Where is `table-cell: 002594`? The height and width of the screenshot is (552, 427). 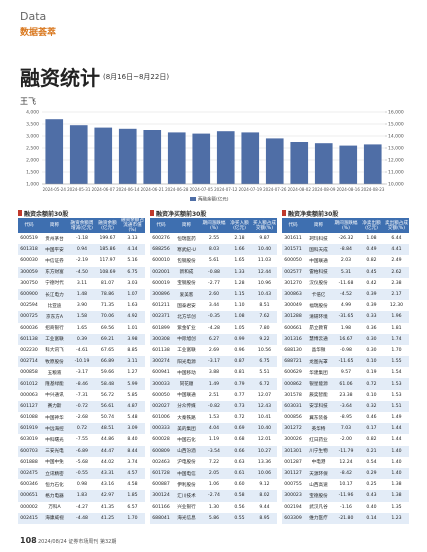 table-cell: 002594 is located at coordinates (29, 306).